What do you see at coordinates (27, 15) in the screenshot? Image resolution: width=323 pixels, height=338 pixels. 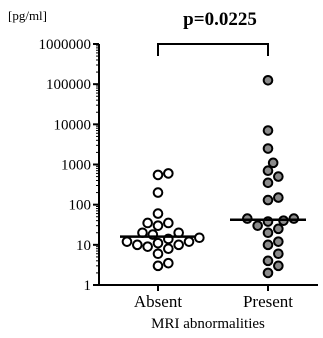 I see `unit-label: [pg/ml]` at bounding box center [27, 15].